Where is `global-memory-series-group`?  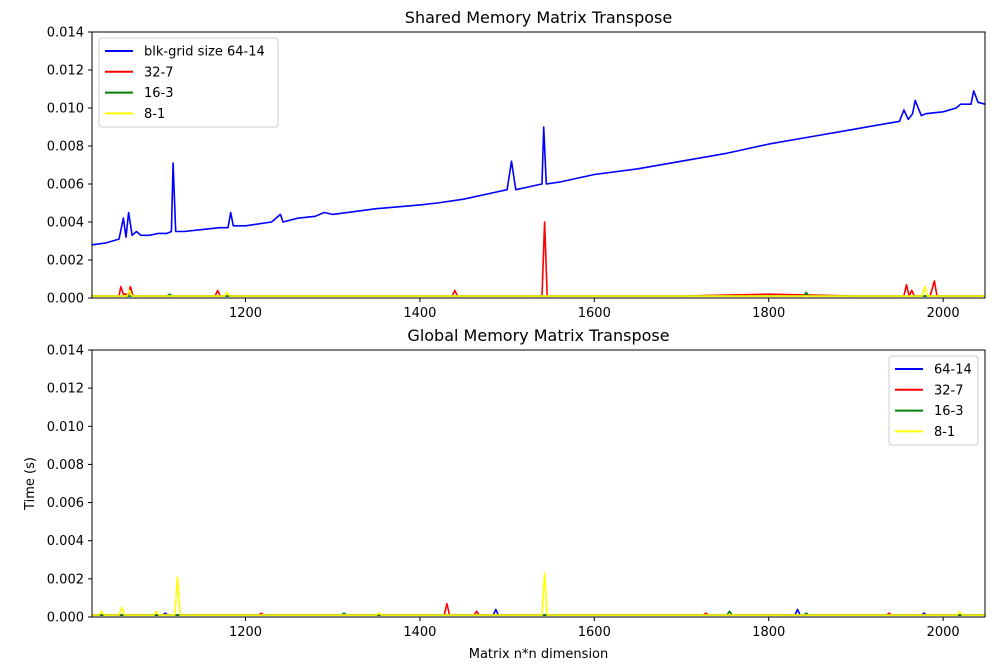
global-memory-series-group is located at coordinates (538, 594).